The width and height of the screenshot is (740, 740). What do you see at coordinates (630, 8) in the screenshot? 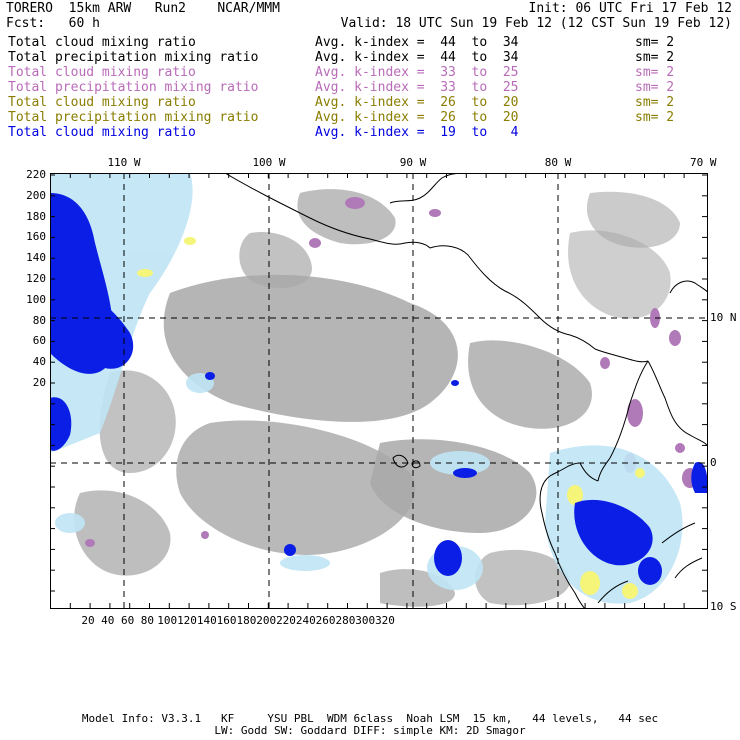
I see `init-time: Init: 06 UTC Fri 17 Feb 12` at bounding box center [630, 8].